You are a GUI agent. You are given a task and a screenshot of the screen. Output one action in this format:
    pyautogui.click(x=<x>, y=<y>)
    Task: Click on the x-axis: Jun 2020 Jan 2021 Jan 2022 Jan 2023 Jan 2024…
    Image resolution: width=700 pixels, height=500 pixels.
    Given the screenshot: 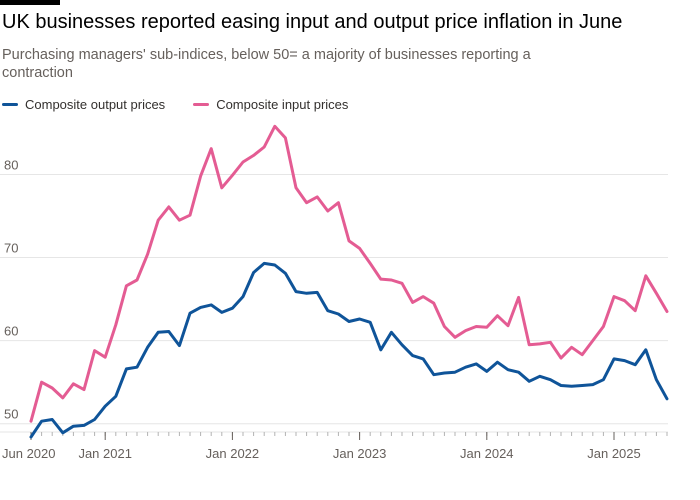 What is the action you would take?
    pyautogui.click(x=334, y=446)
    